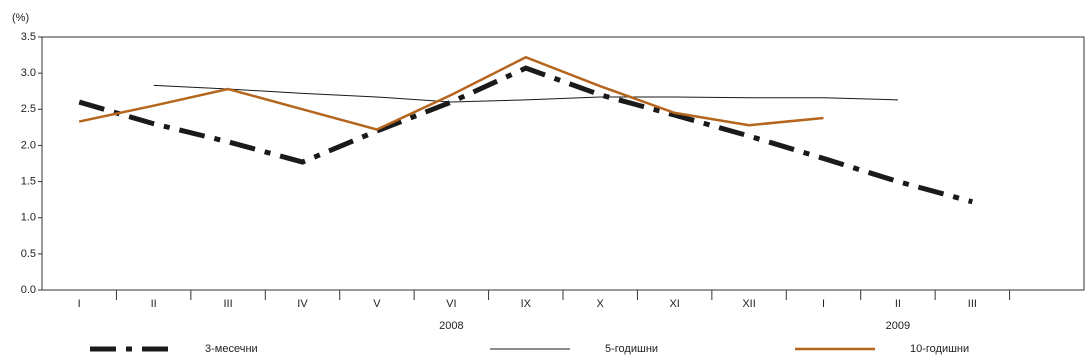 Image resolution: width=1085 pixels, height=362 pixels. I want to click on year-label: 2009, so click(898, 326).